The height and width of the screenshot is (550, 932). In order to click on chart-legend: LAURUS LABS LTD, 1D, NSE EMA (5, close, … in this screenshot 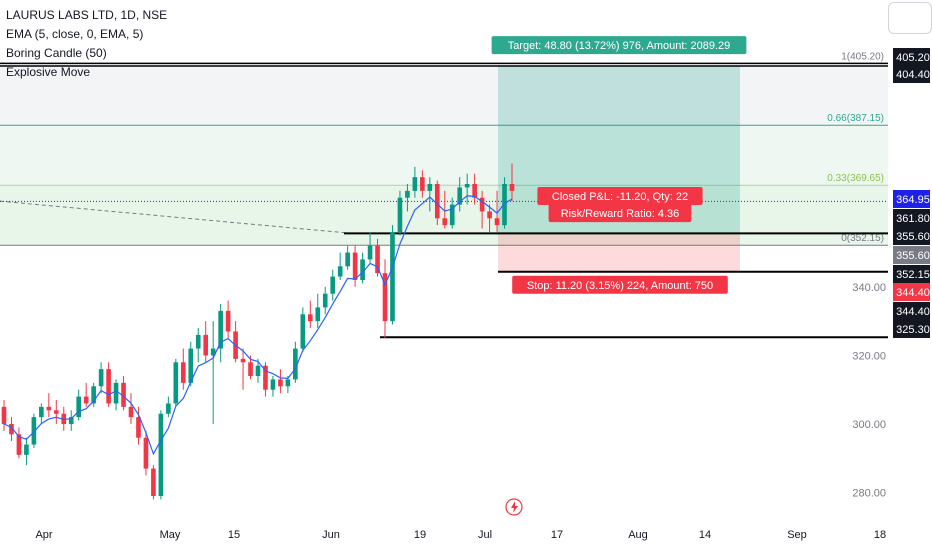, I will do `click(86, 44)`.